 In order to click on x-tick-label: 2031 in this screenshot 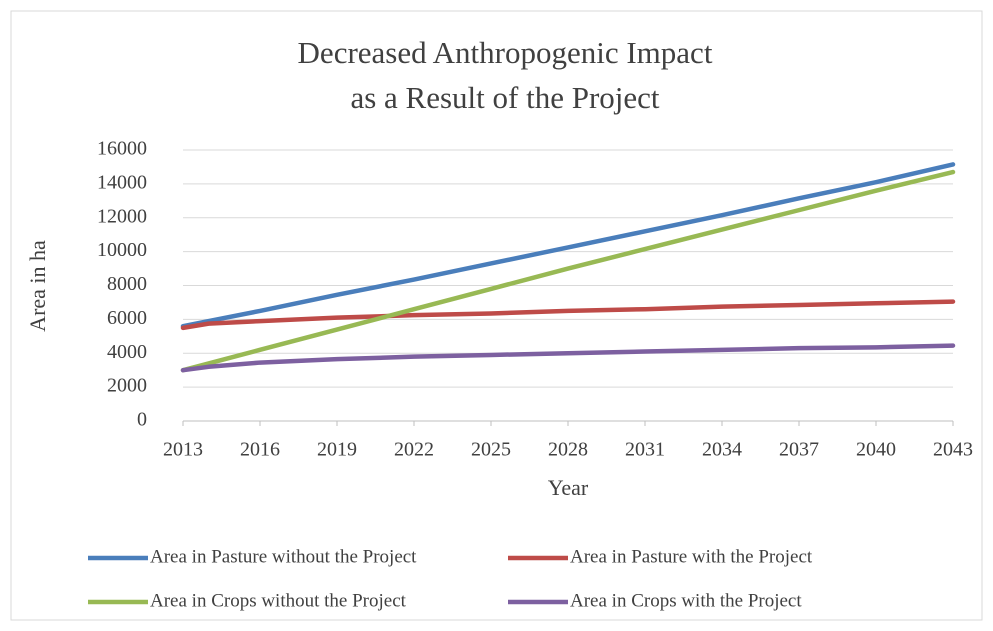, I will do `click(645, 450)`.